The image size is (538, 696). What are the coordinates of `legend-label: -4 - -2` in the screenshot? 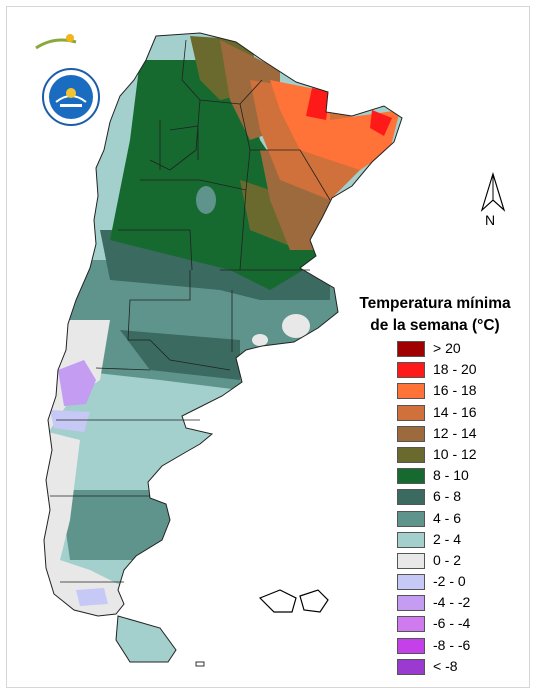 It's located at (452, 602).